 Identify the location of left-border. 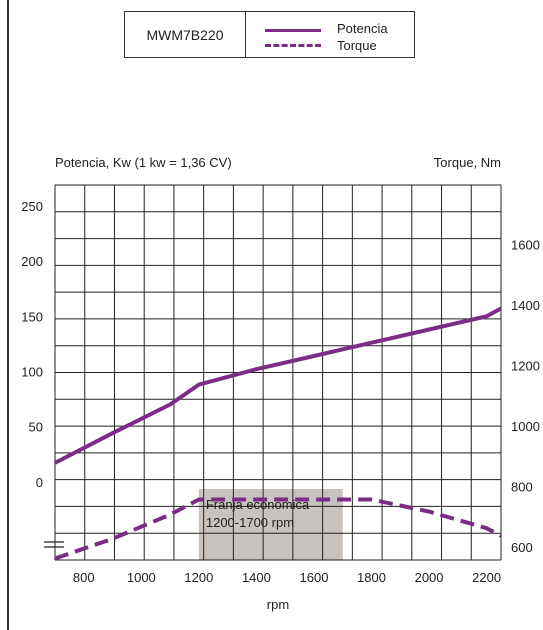
(8, 315).